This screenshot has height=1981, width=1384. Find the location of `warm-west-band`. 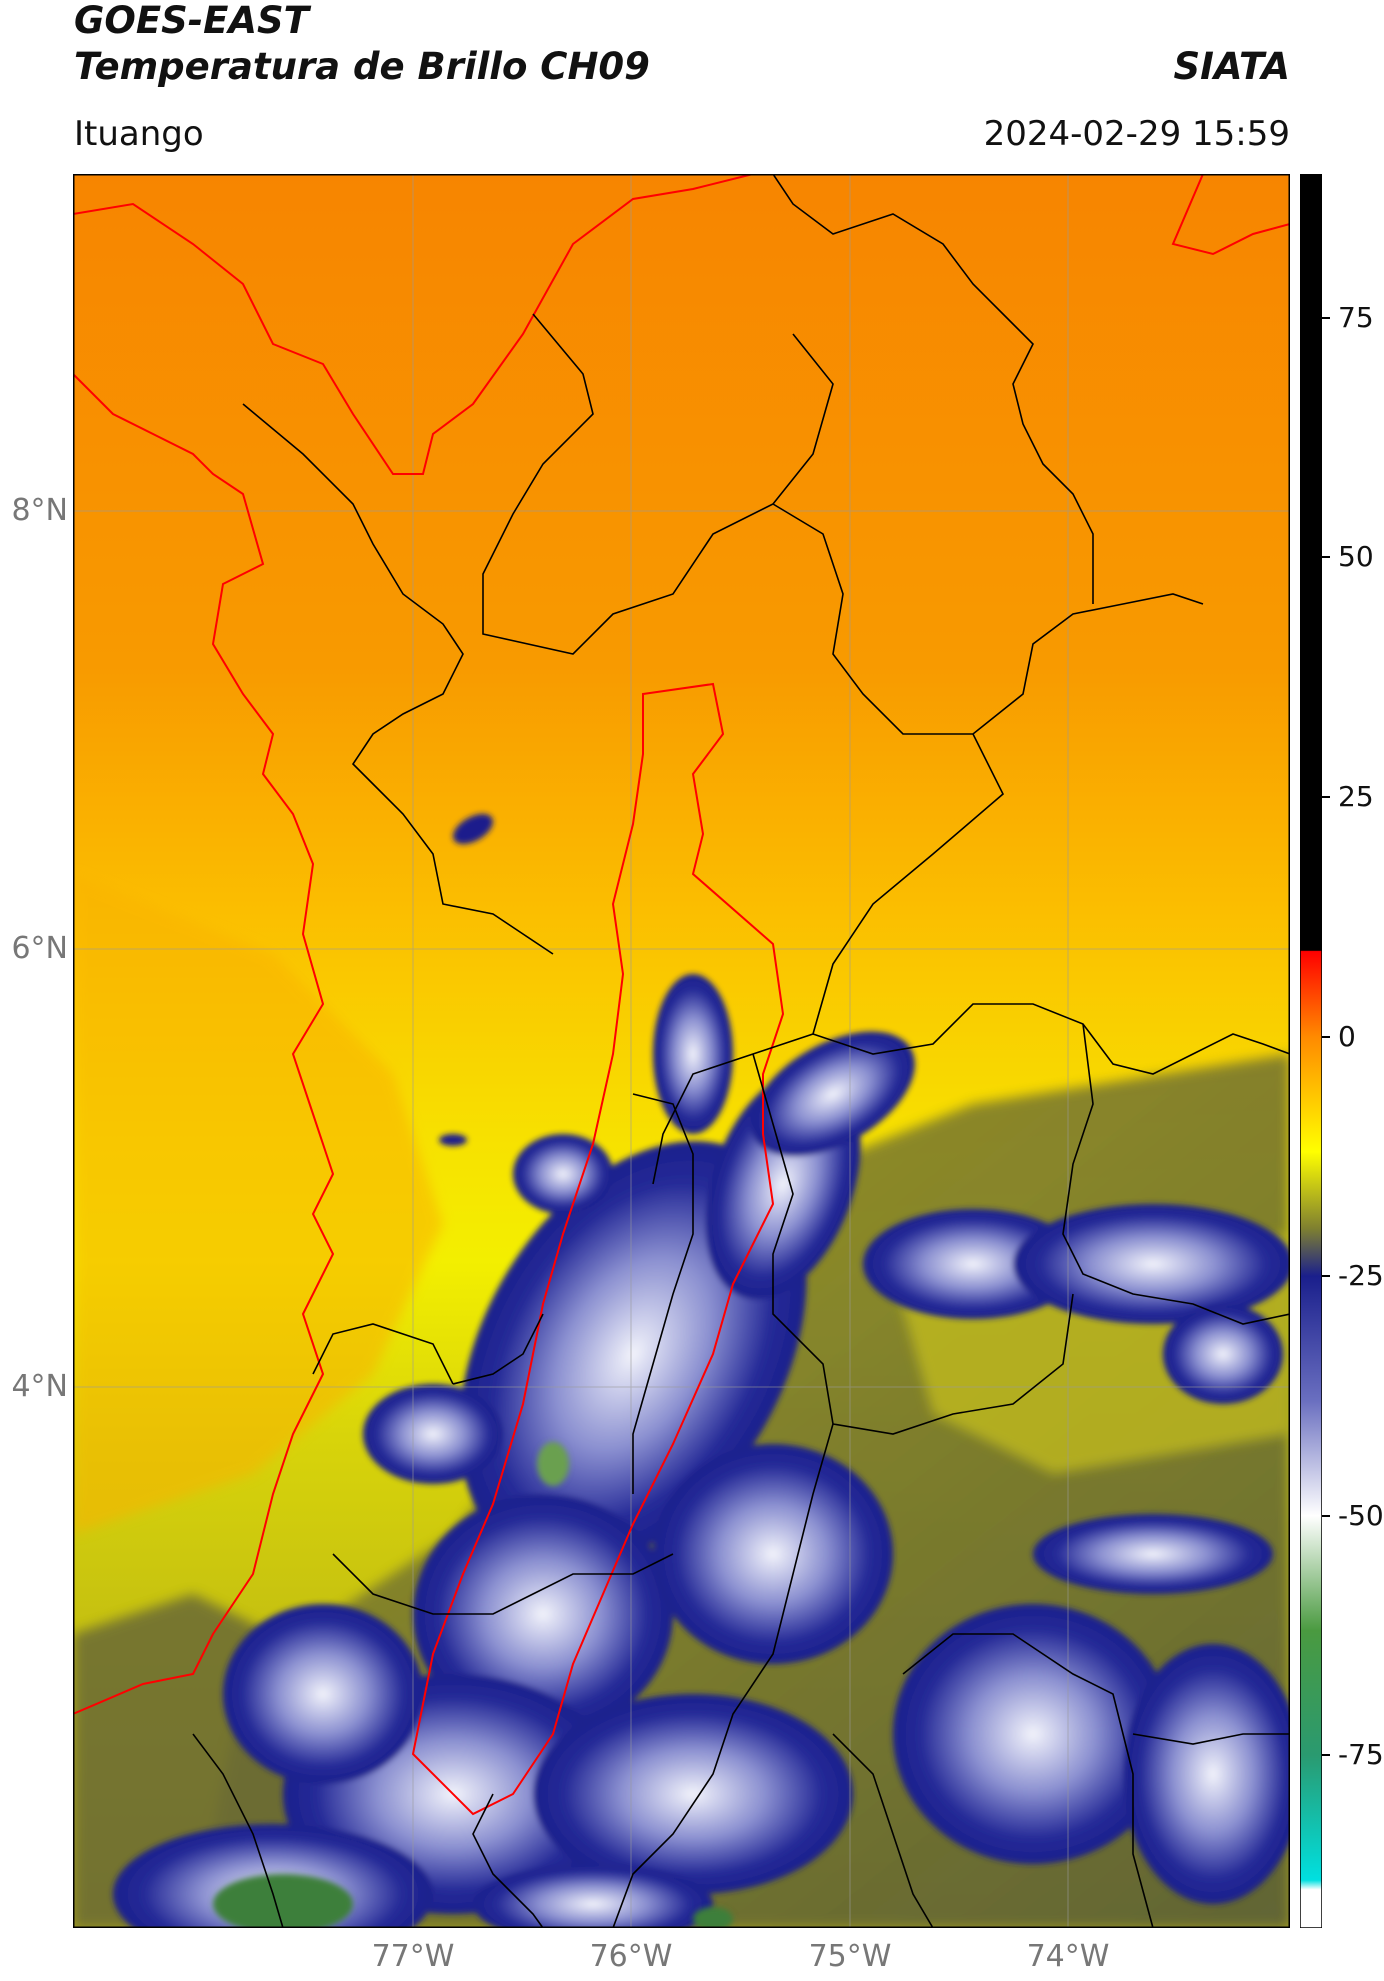

warm-west-band is located at coordinates (258, 1204).